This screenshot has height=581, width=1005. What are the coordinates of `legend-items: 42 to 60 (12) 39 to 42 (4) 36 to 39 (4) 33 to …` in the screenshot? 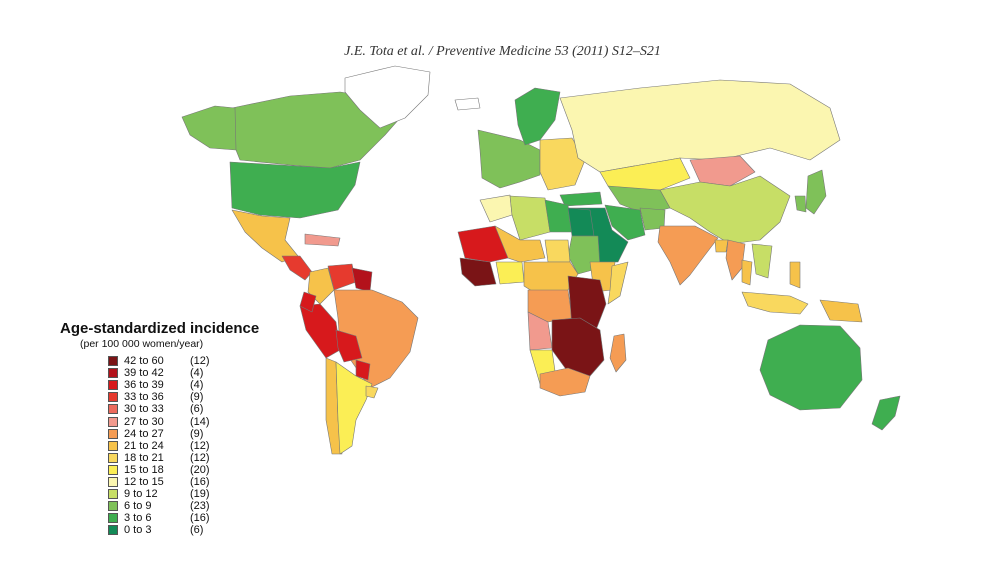 It's located at (195, 445).